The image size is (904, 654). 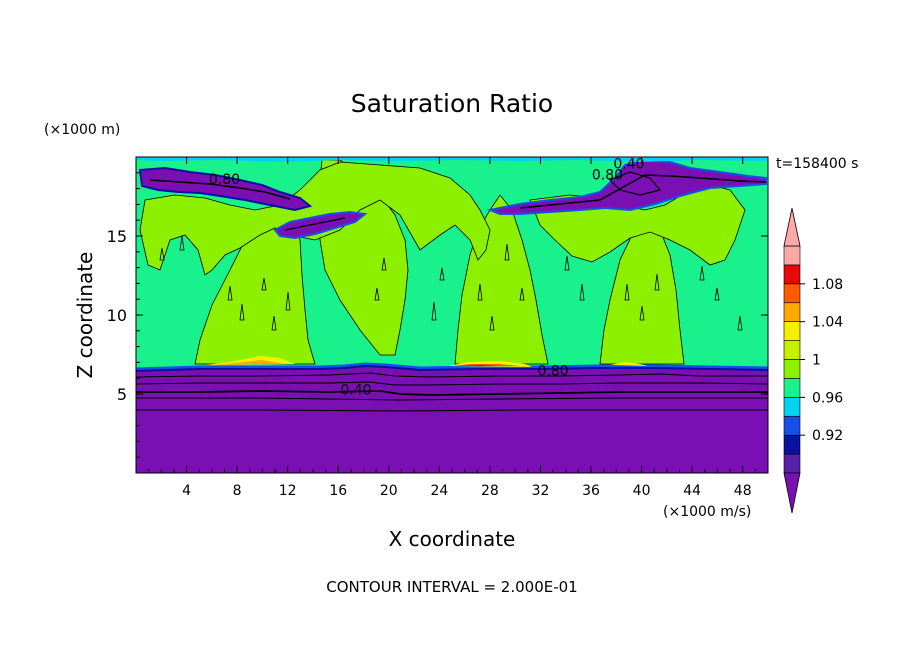 I want to click on lower-layer-edge-darkblue, so click(x=452, y=368).